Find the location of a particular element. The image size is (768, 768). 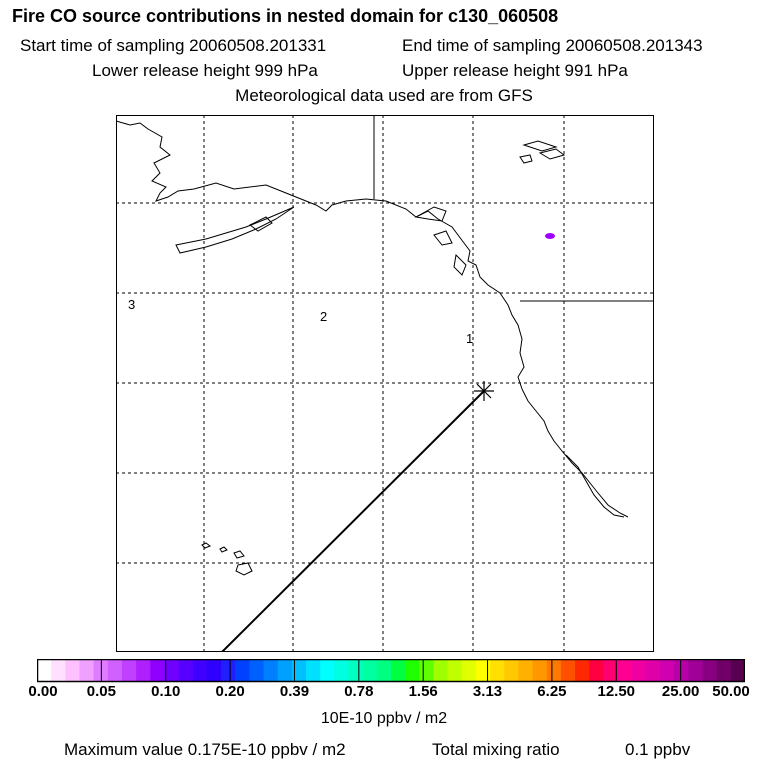

colorbar-cells is located at coordinates (391, 670).